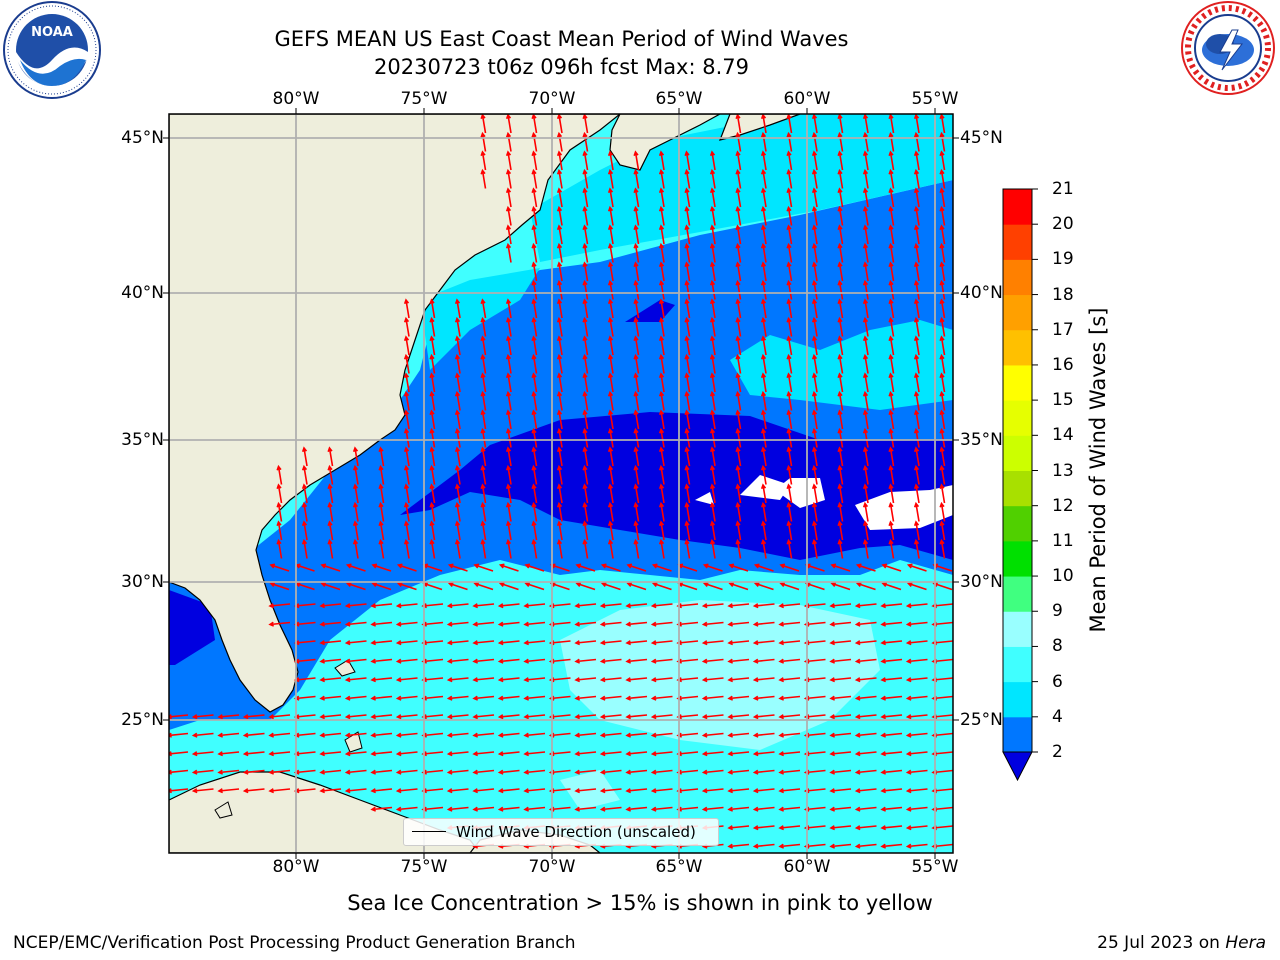 The width and height of the screenshot is (1280, 960). What do you see at coordinates (1063, 259) in the screenshot?
I see `colorbar-tick-label: 19` at bounding box center [1063, 259].